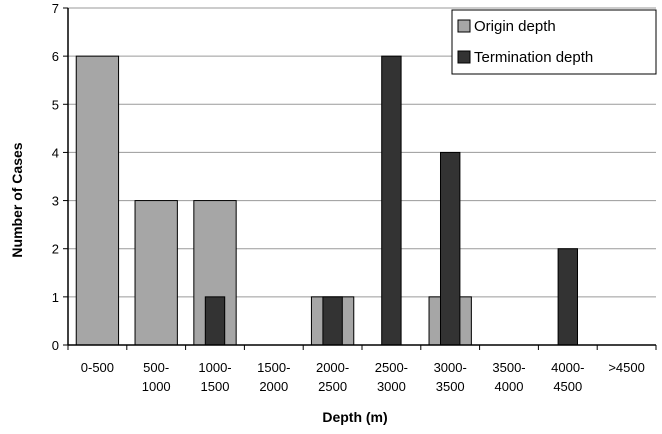  Describe the element at coordinates (17, 199) in the screenshot. I see `y-axis-title: Number of Cases` at that location.